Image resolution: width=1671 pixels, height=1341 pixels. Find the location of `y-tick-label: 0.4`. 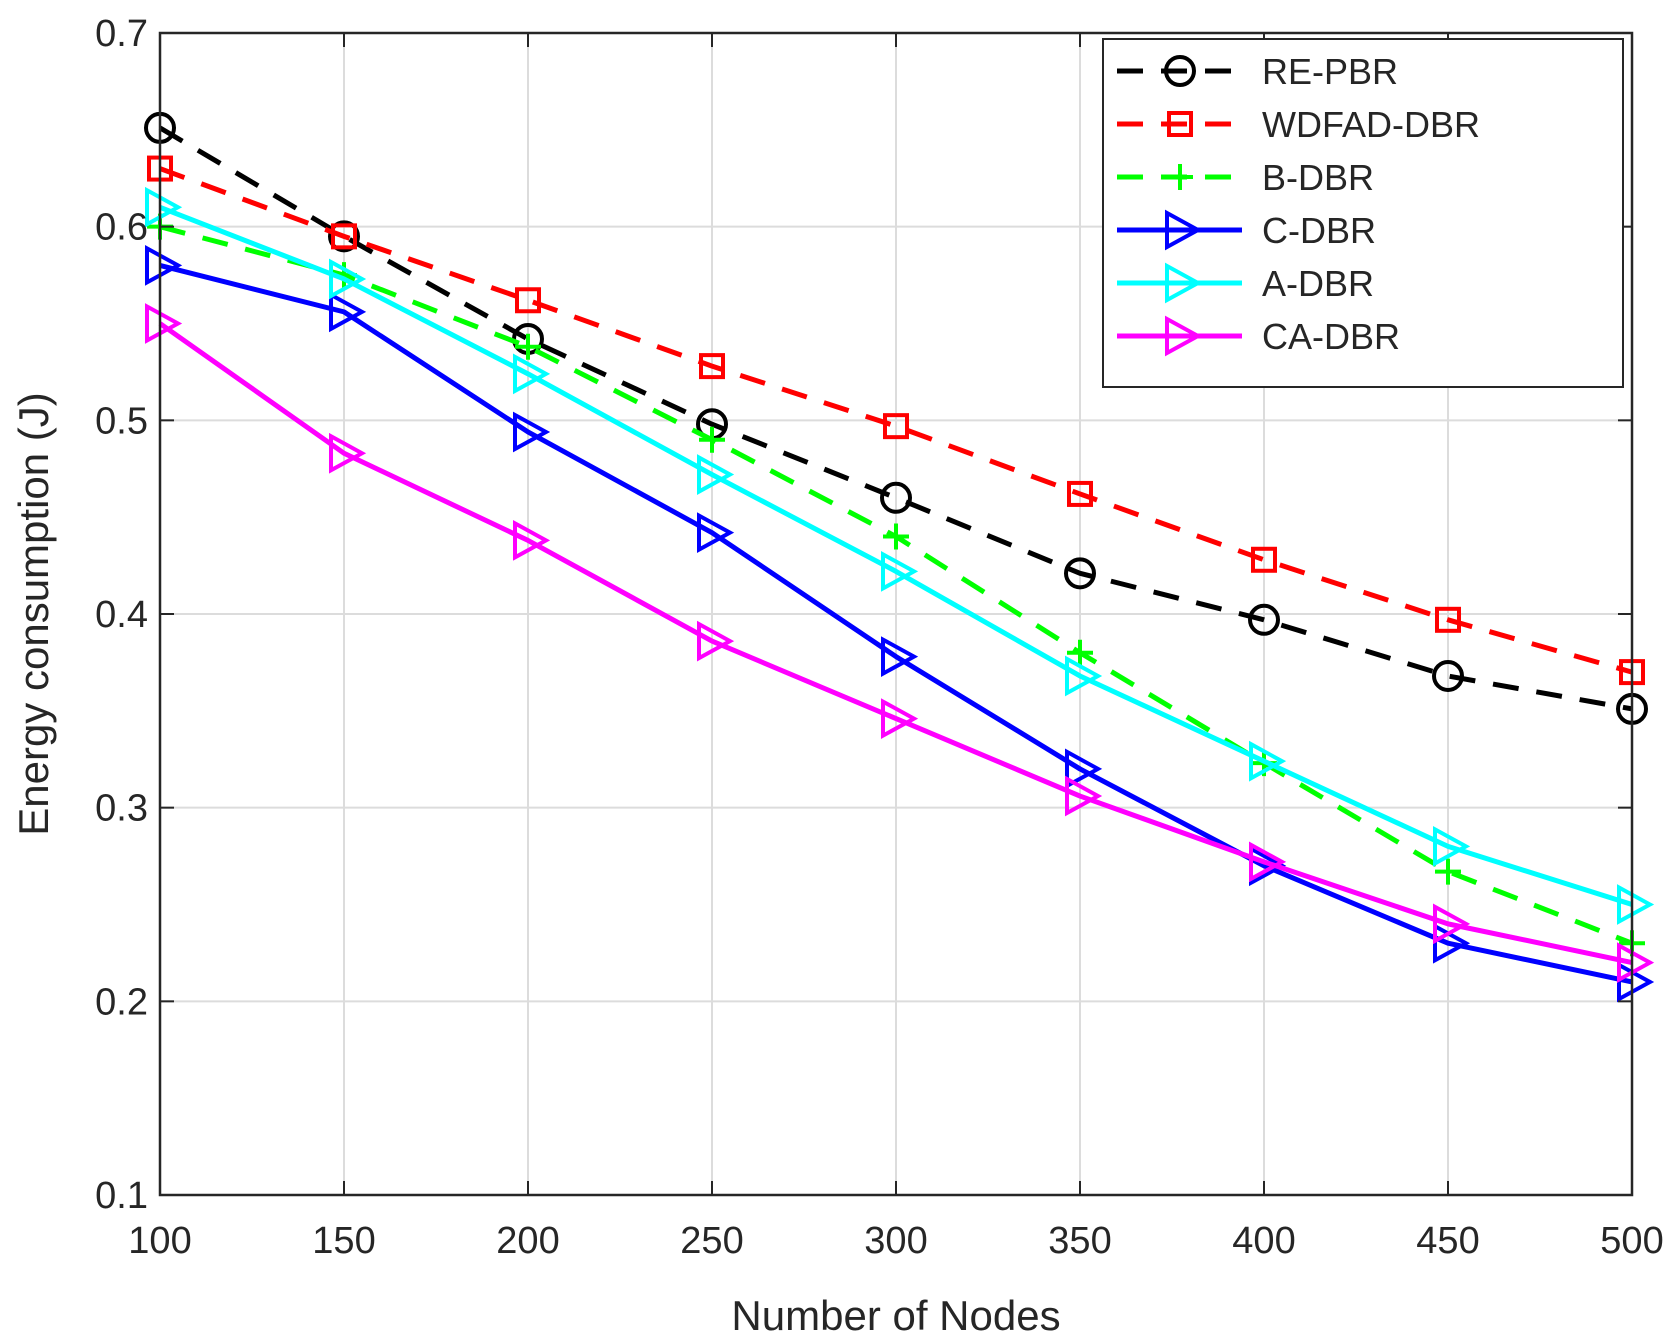

y-tick-label: 0.4 is located at coordinates (121, 615).